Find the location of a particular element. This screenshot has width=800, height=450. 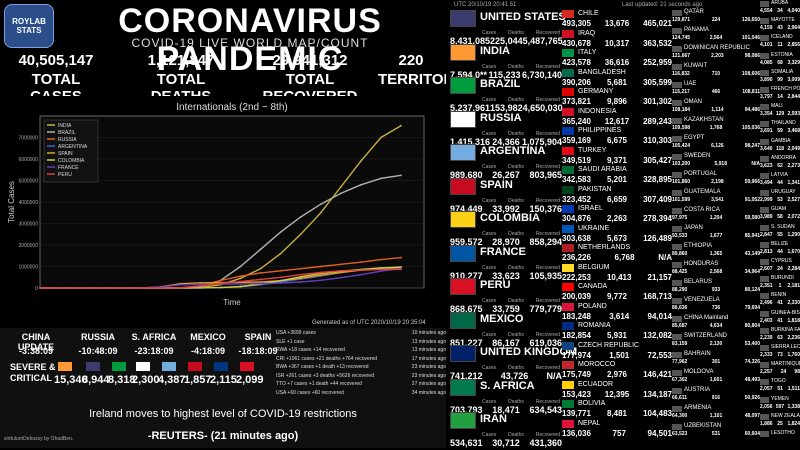

cases-value: 66,611 is located at coordinates (680, 398).